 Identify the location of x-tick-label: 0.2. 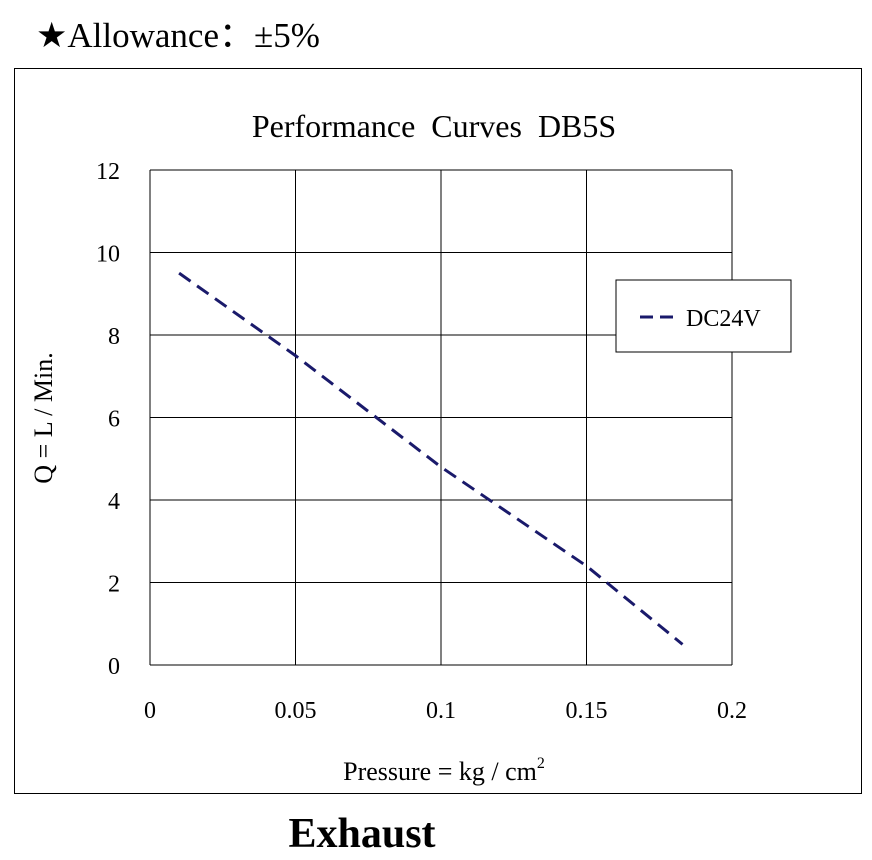
(732, 711).